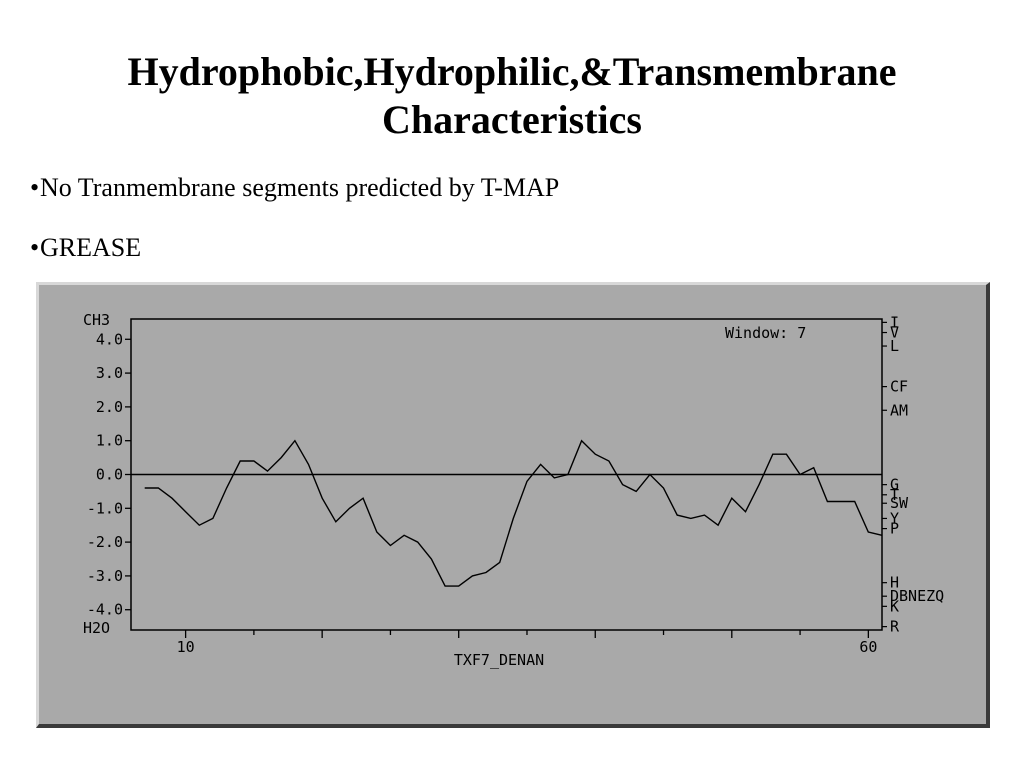  What do you see at coordinates (105, 610) in the screenshot?
I see `y-tick-label: -4.0` at bounding box center [105, 610].